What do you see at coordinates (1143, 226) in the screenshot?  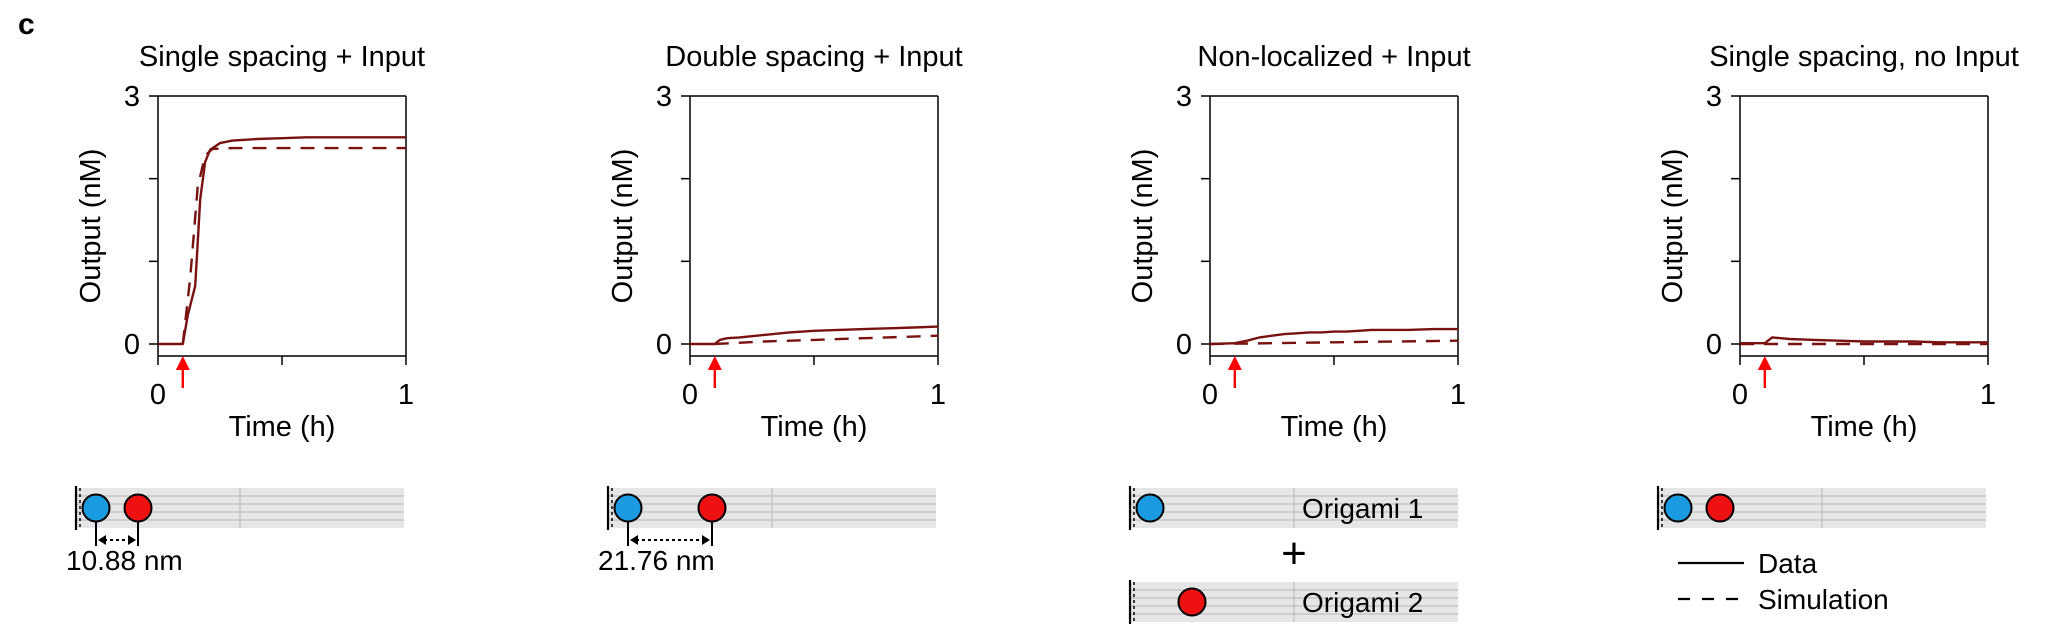 I see `panel-3-y-axis-label: Output (nM)` at bounding box center [1143, 226].